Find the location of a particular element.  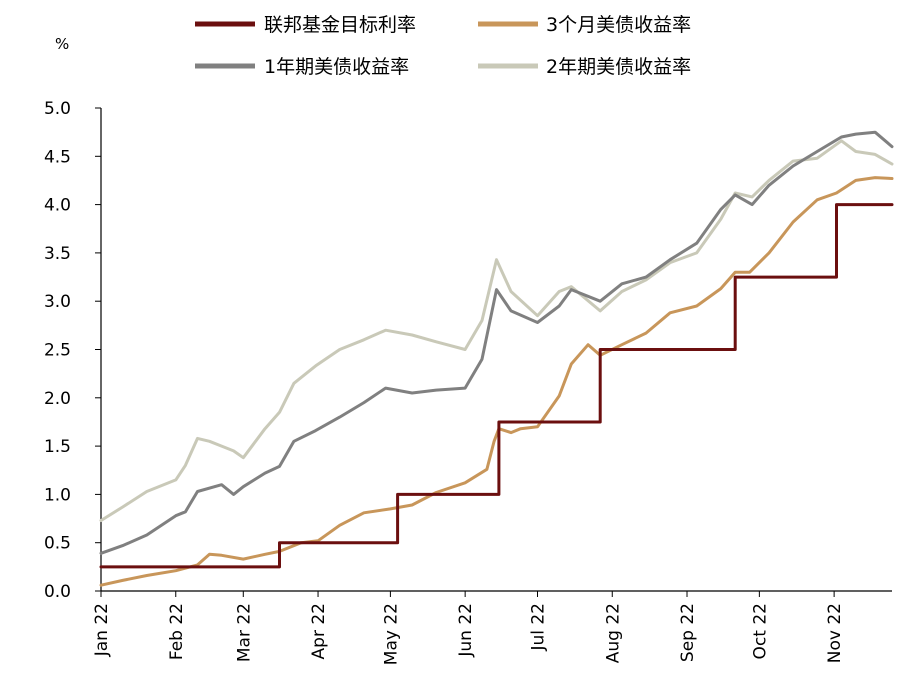

x-tick-label: Jan 22 is located at coordinates (102, 630).